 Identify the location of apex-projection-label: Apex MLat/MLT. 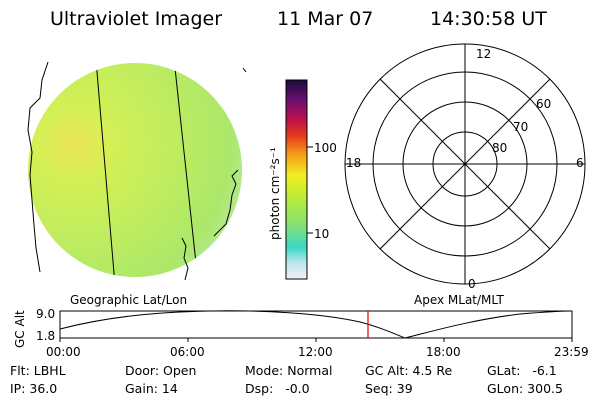
(459, 300).